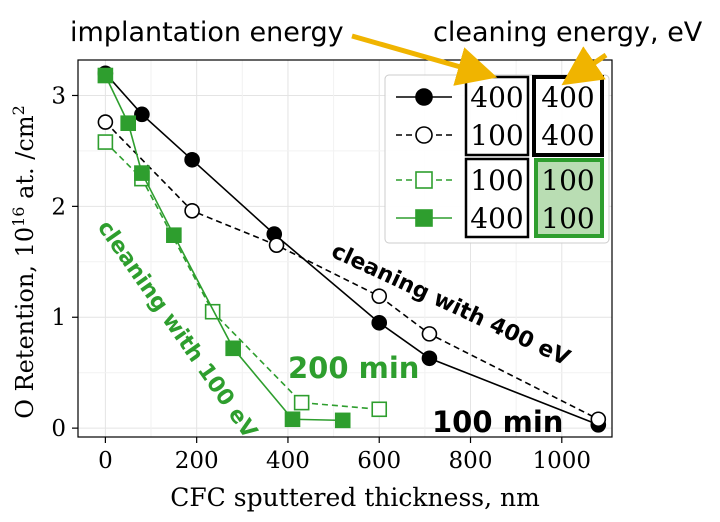 The width and height of the screenshot is (720, 522). I want to click on x-tick-label: 1000, so click(562, 461).